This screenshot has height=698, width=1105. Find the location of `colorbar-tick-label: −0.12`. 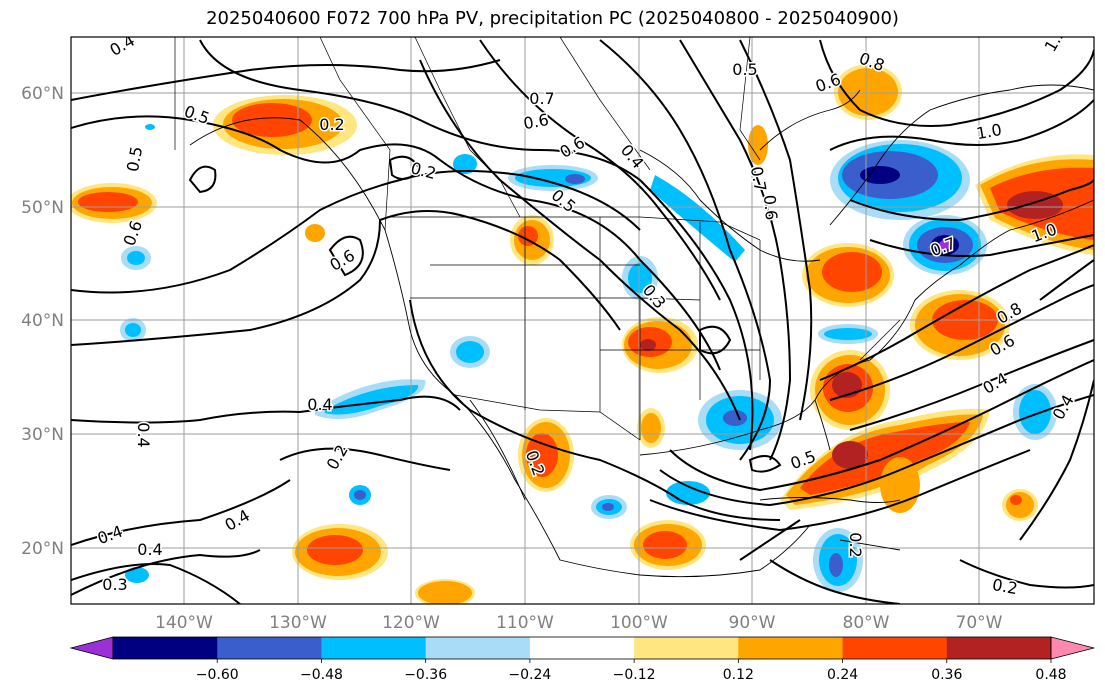

colorbar-tick-label: −0.12 is located at coordinates (634, 675).